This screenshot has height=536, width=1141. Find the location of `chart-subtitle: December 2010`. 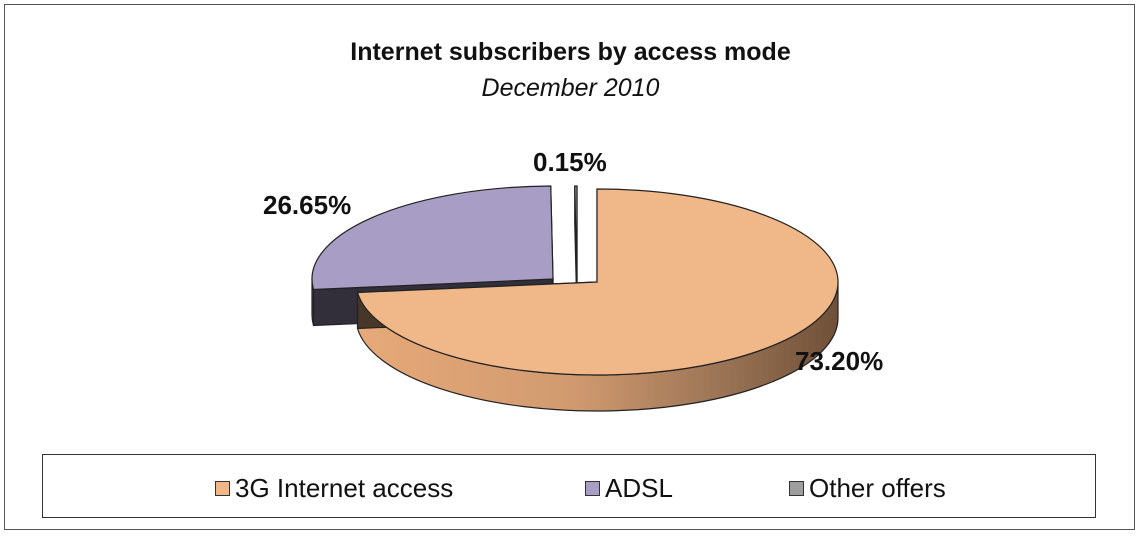

chart-subtitle: December 2010 is located at coordinates (570, 88).